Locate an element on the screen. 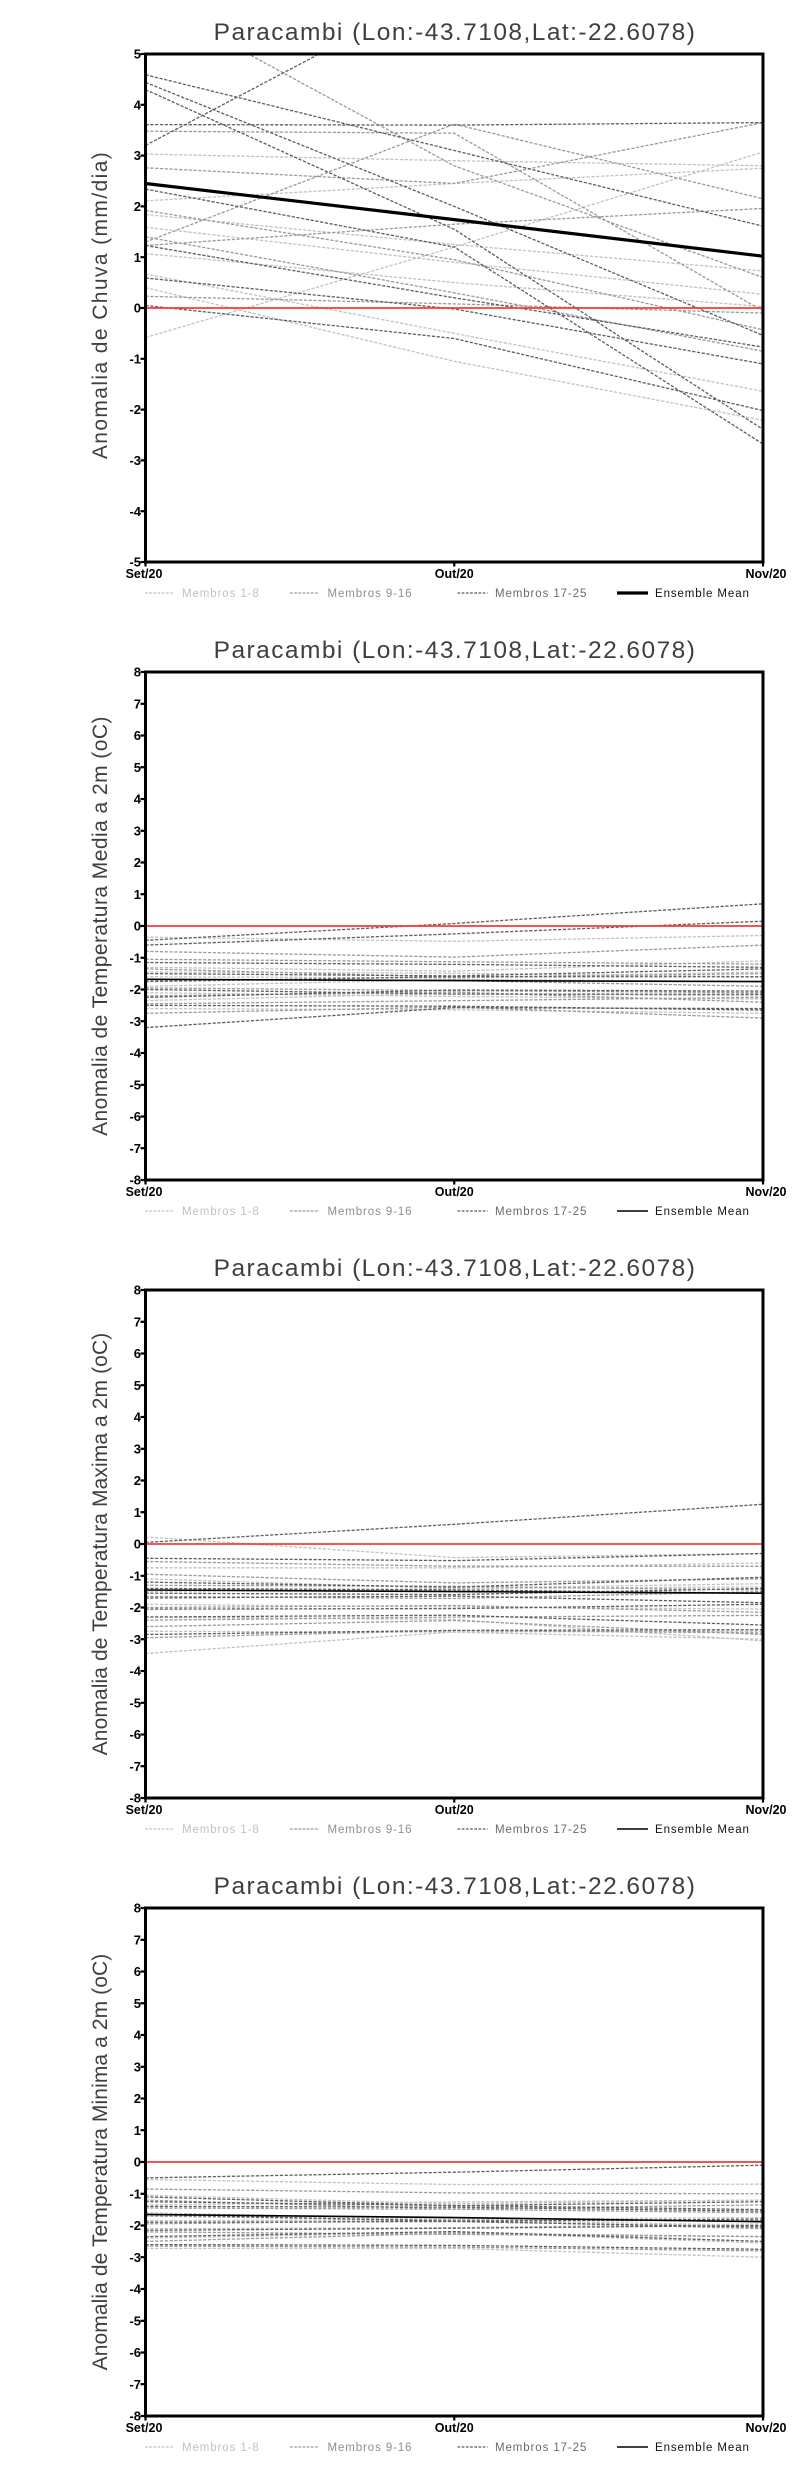  svg-text: Anomalia de Chuva (mm/dia) is located at coordinates (100, 305).